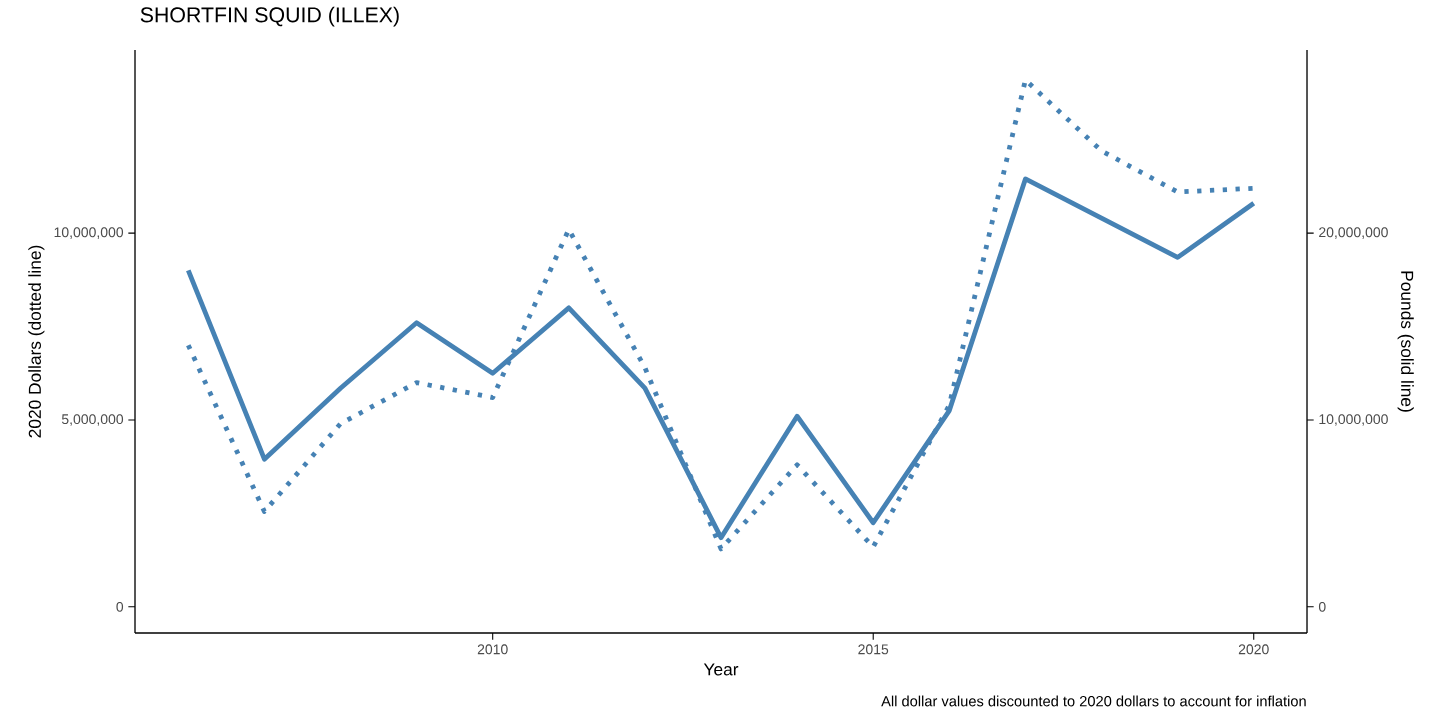 The image size is (1432, 712). What do you see at coordinates (89, 233) in the screenshot?
I see `y-tick-label: 10,000,000` at bounding box center [89, 233].